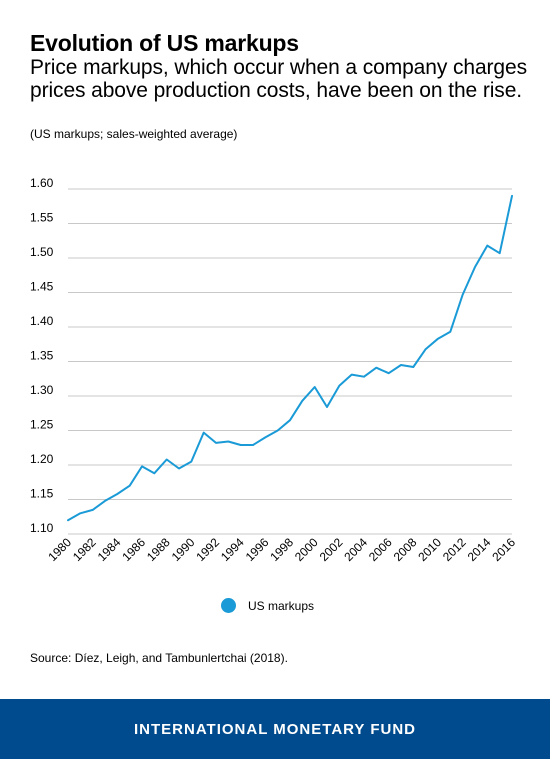 The width and height of the screenshot is (550, 759). Describe the element at coordinates (331, 549) in the screenshot. I see `x-tick-label-2002: 2002` at that location.